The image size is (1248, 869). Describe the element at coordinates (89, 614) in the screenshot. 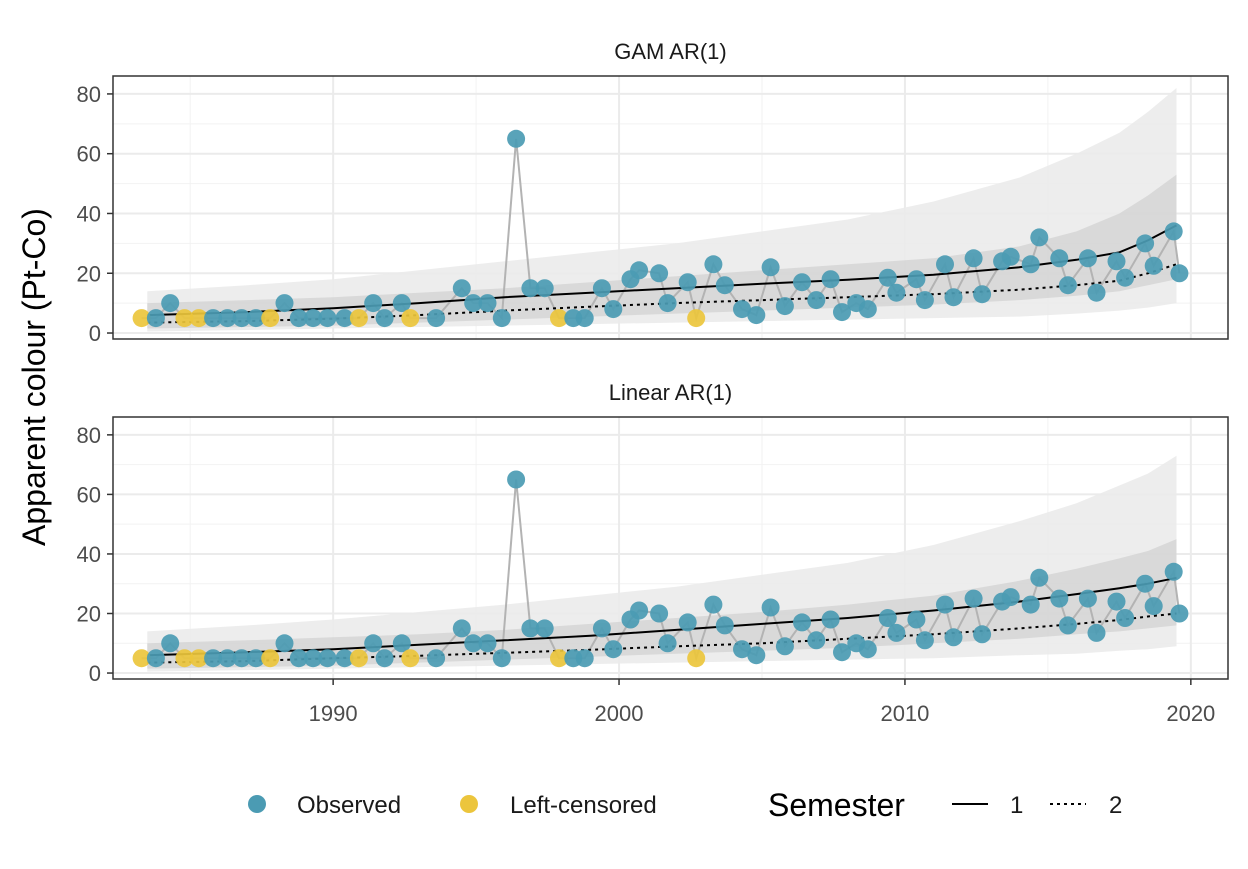

I see `y-tick-label: 20` at that location.